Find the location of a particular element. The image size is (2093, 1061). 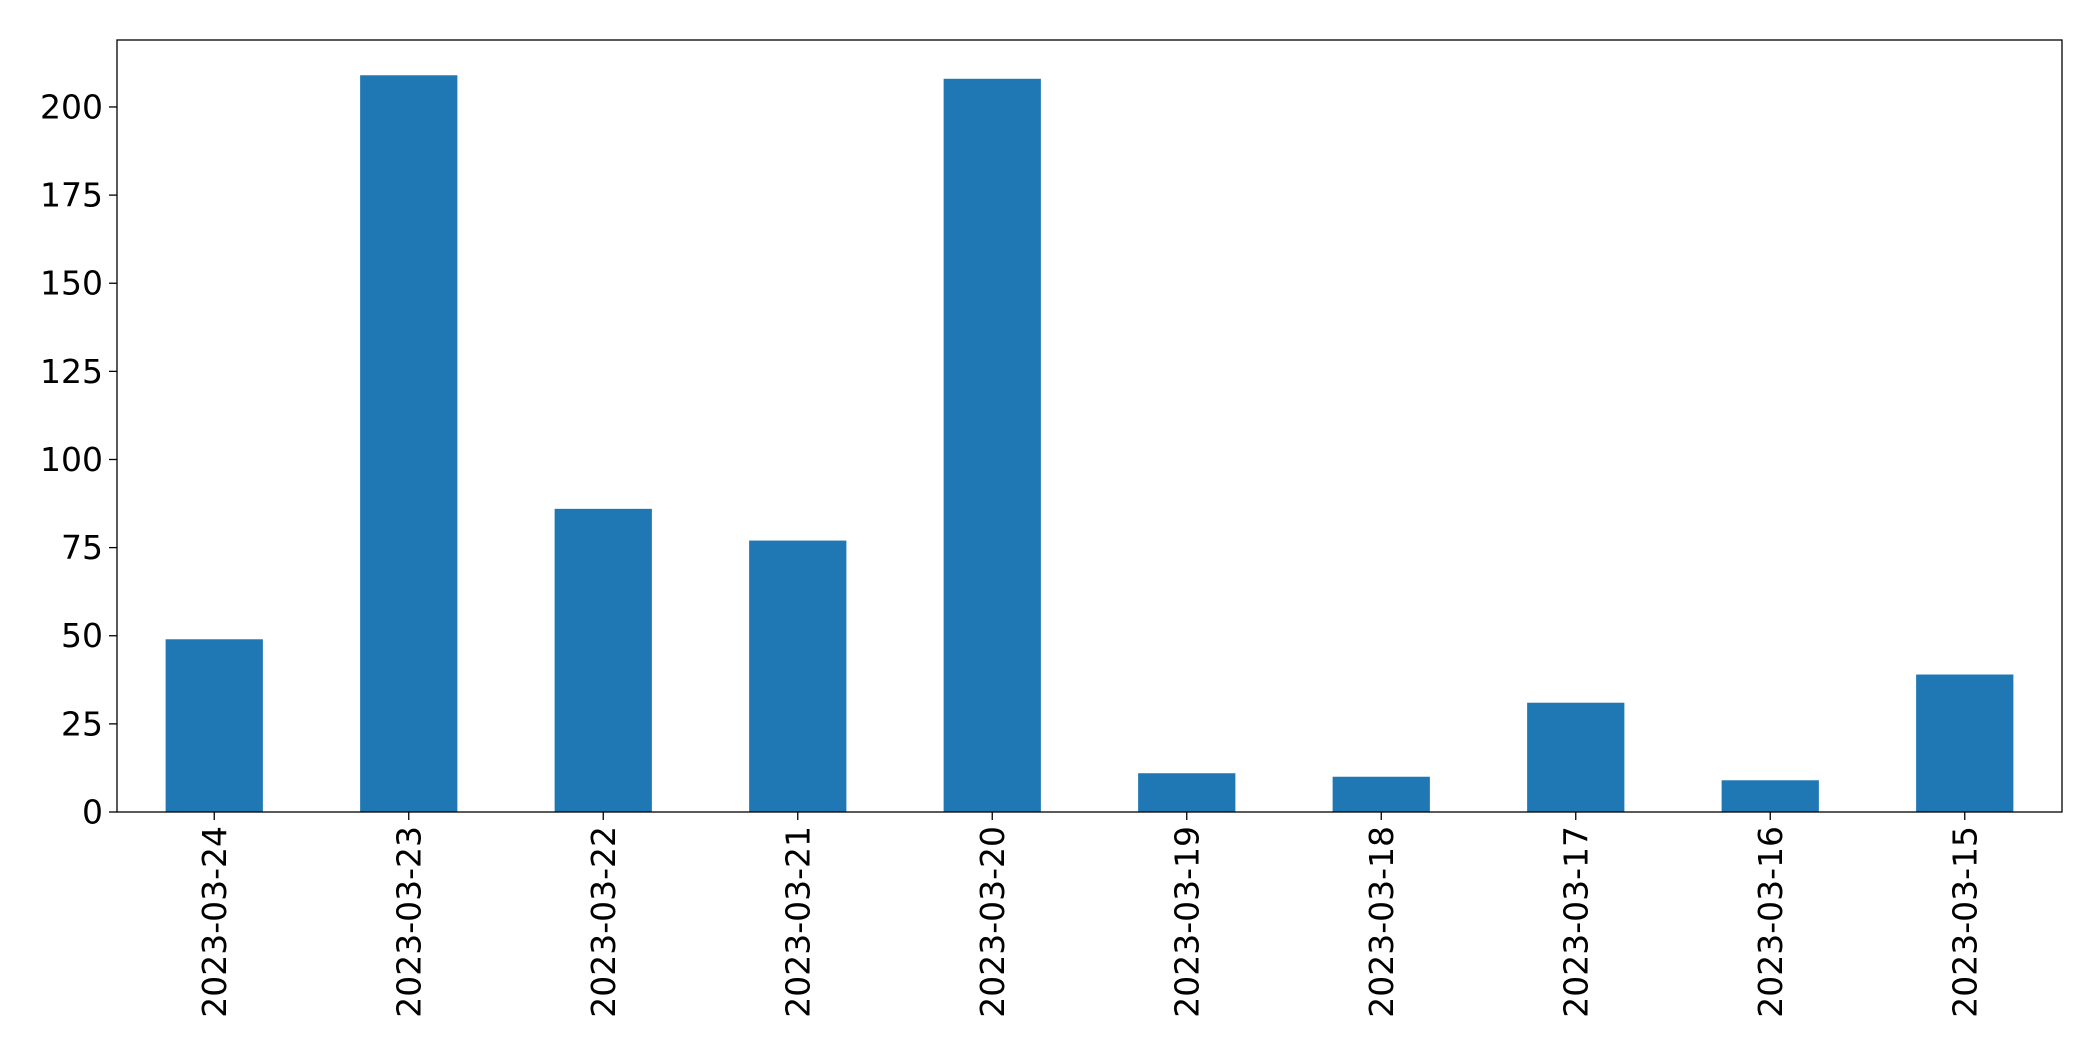

y-tick-label: 100 is located at coordinates (71, 459).